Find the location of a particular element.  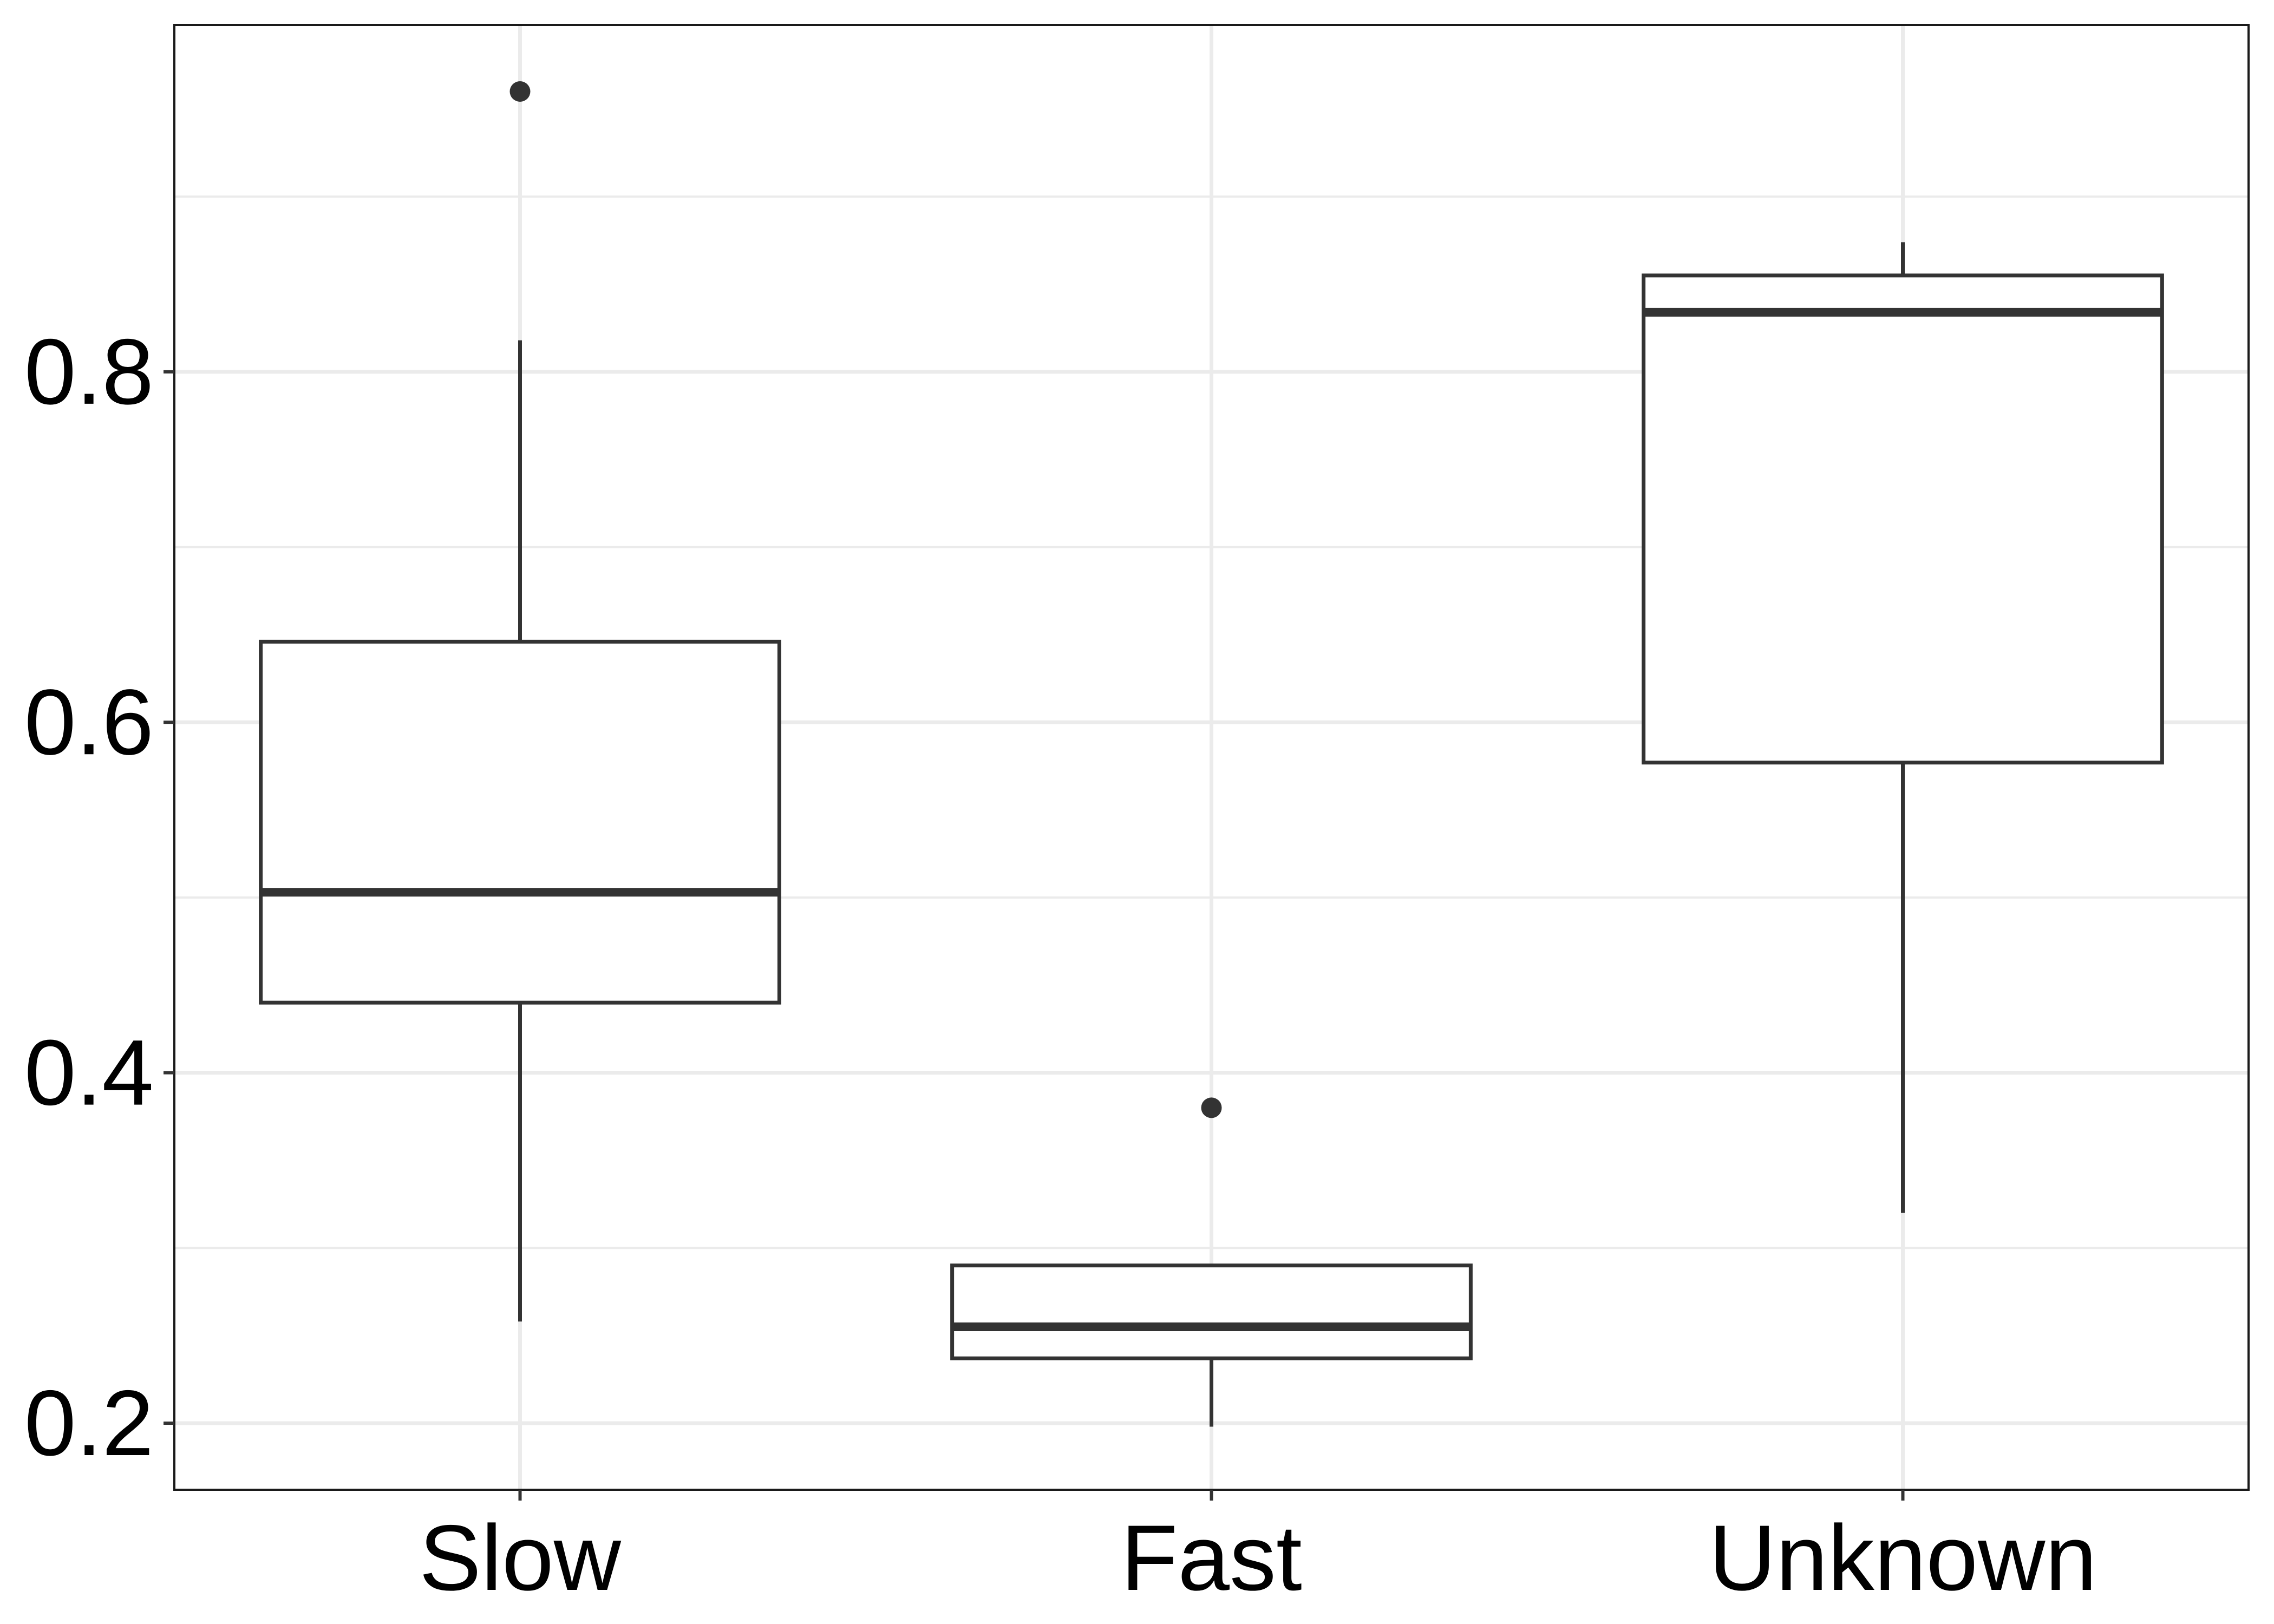

y-tick-label: 0.4 is located at coordinates (89, 1073).